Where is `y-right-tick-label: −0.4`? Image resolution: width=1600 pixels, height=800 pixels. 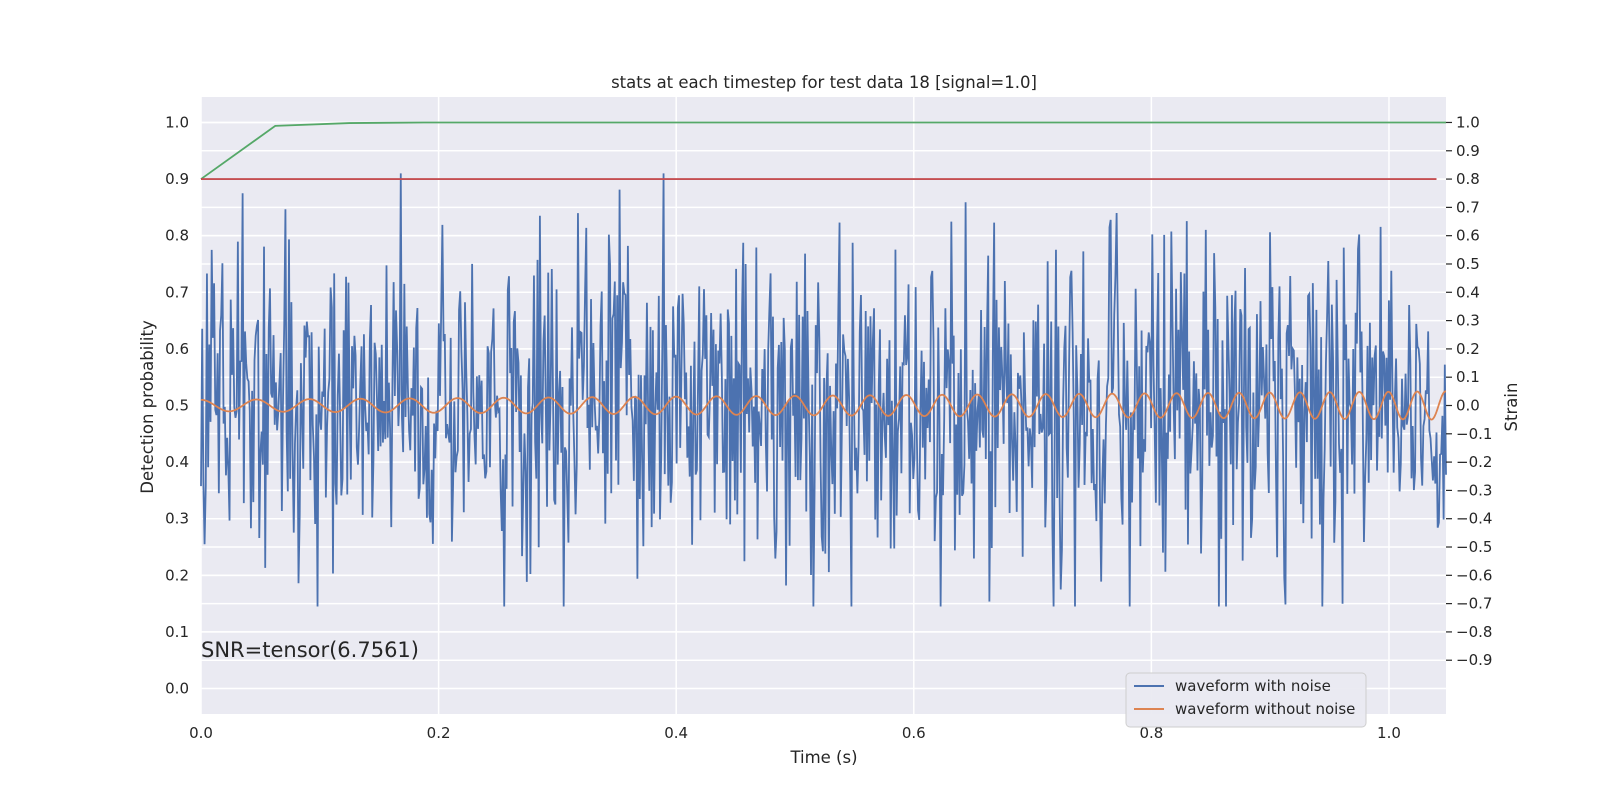
y-right-tick-label: −0.4 is located at coordinates (1474, 519).